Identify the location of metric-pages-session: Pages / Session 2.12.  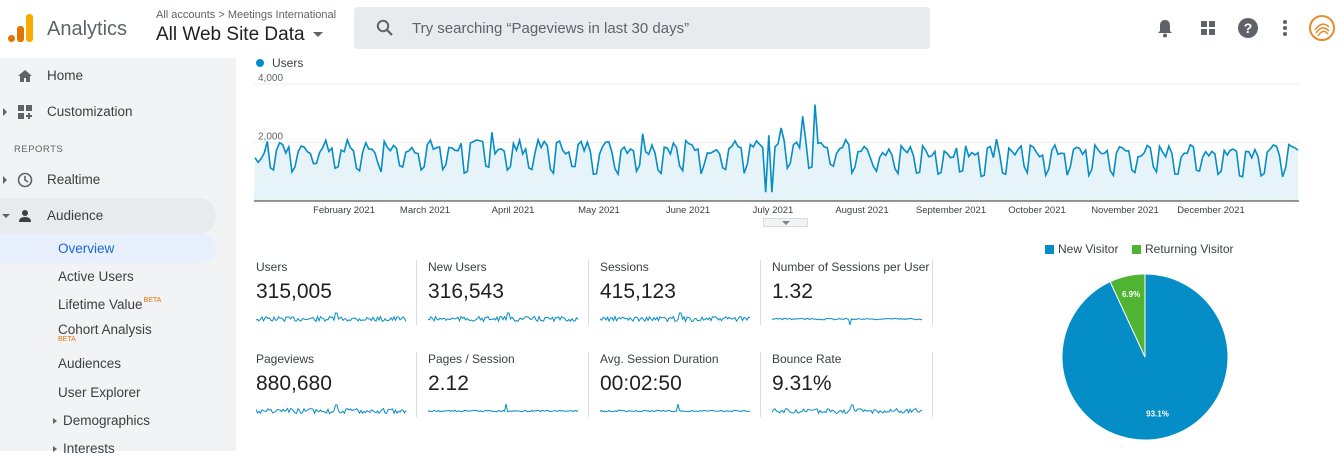
(506, 393).